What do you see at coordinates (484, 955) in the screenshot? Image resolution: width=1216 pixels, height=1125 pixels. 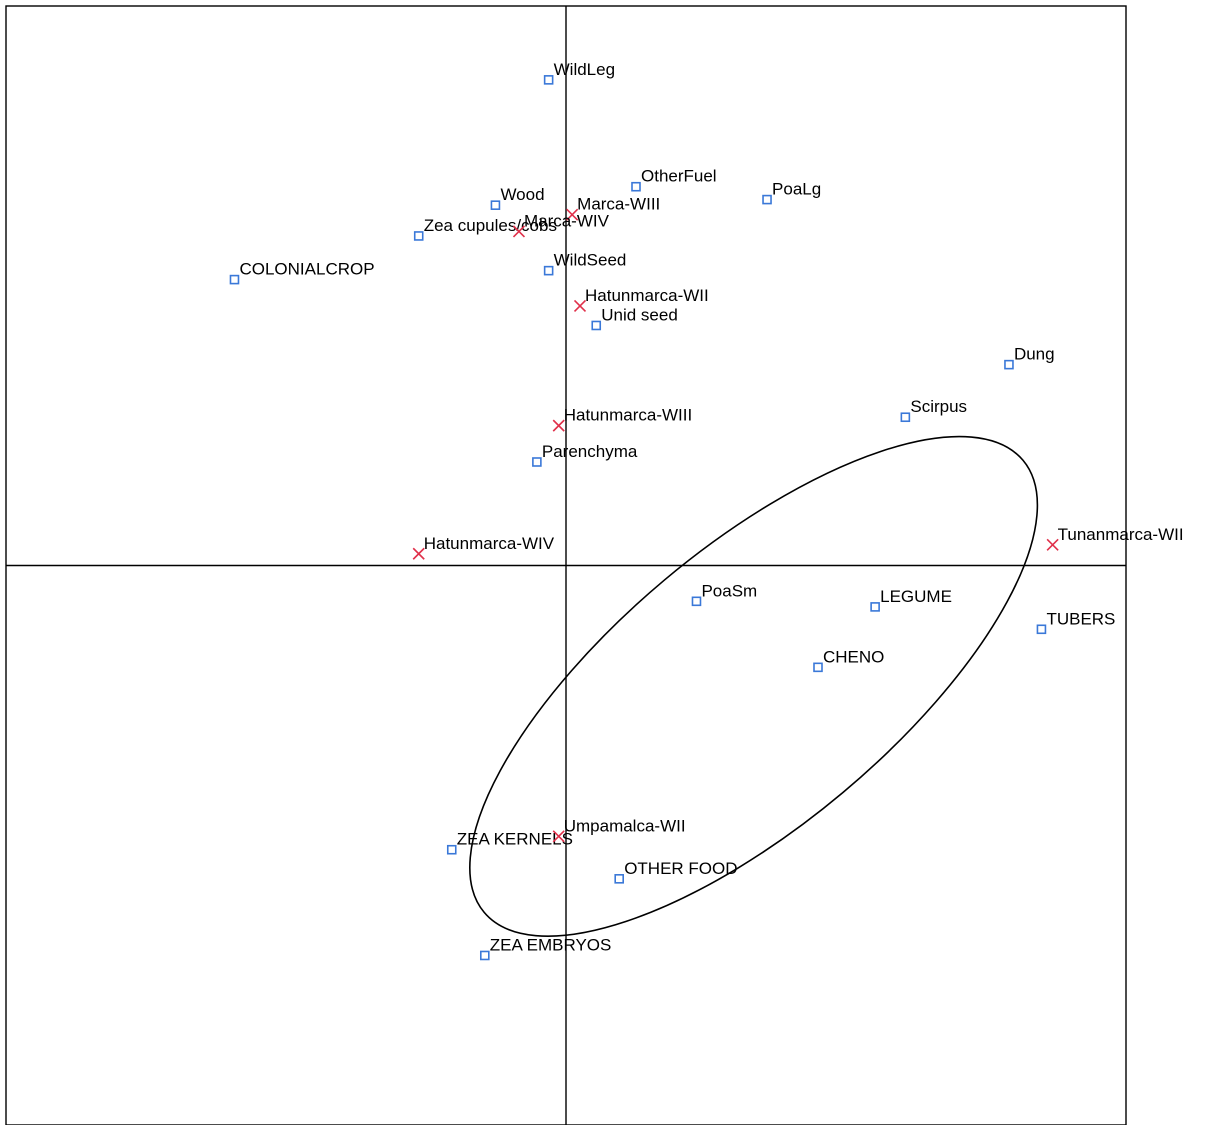 I see `species-point-zea-embryos` at bounding box center [484, 955].